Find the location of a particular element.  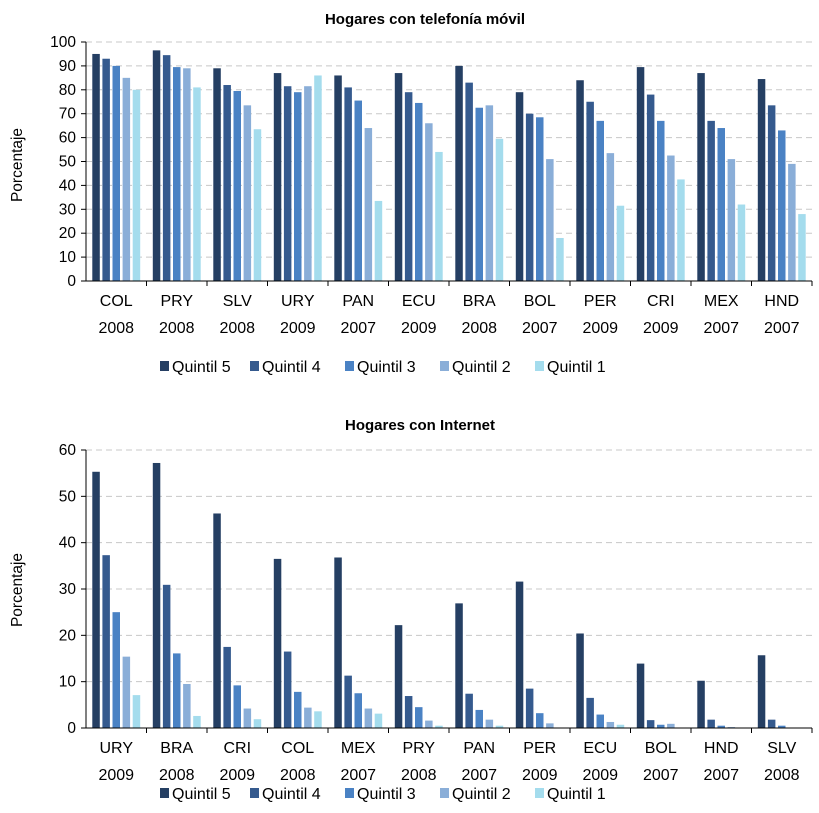

legend-label: Quintil 3 is located at coordinates (386, 367).